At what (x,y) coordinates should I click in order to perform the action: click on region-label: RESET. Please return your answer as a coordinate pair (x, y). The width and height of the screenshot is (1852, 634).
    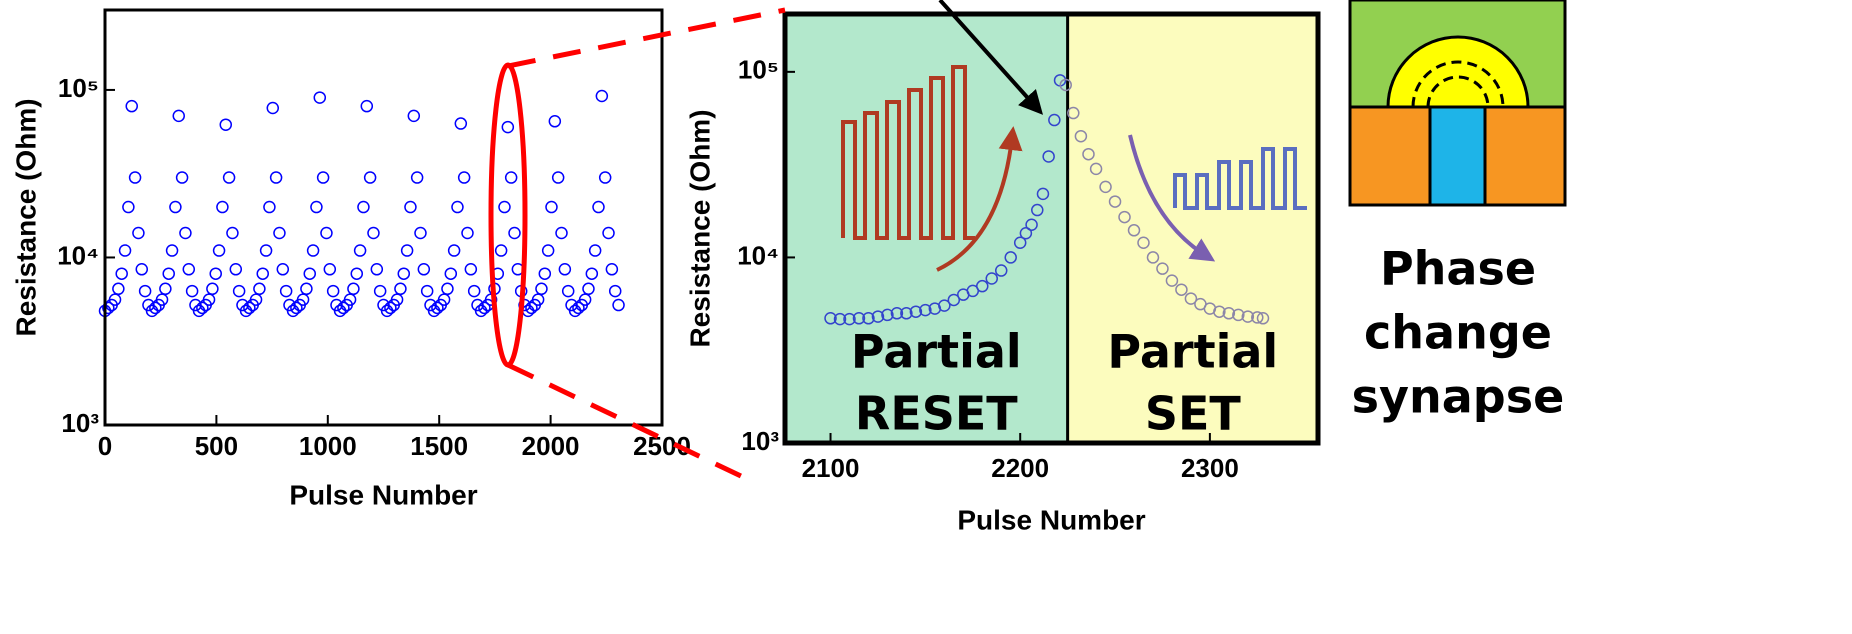
    Looking at the image, I should click on (936, 414).